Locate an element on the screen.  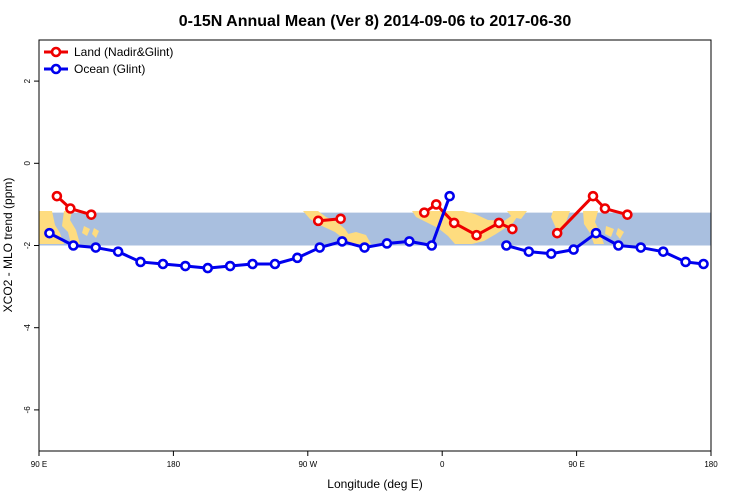
y-axis: -6 -4 -2 0 2 is located at coordinates (31, 245).